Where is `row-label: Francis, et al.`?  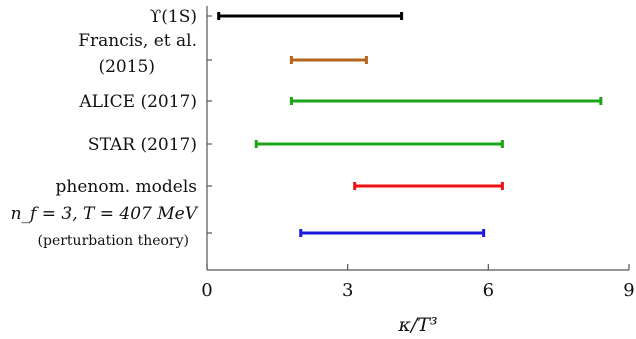
row-label: Francis, et al. is located at coordinates (137, 41).